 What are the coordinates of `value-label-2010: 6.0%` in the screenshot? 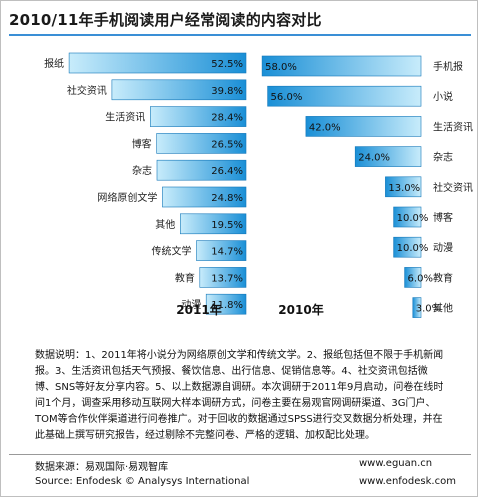 It's located at (420, 278).